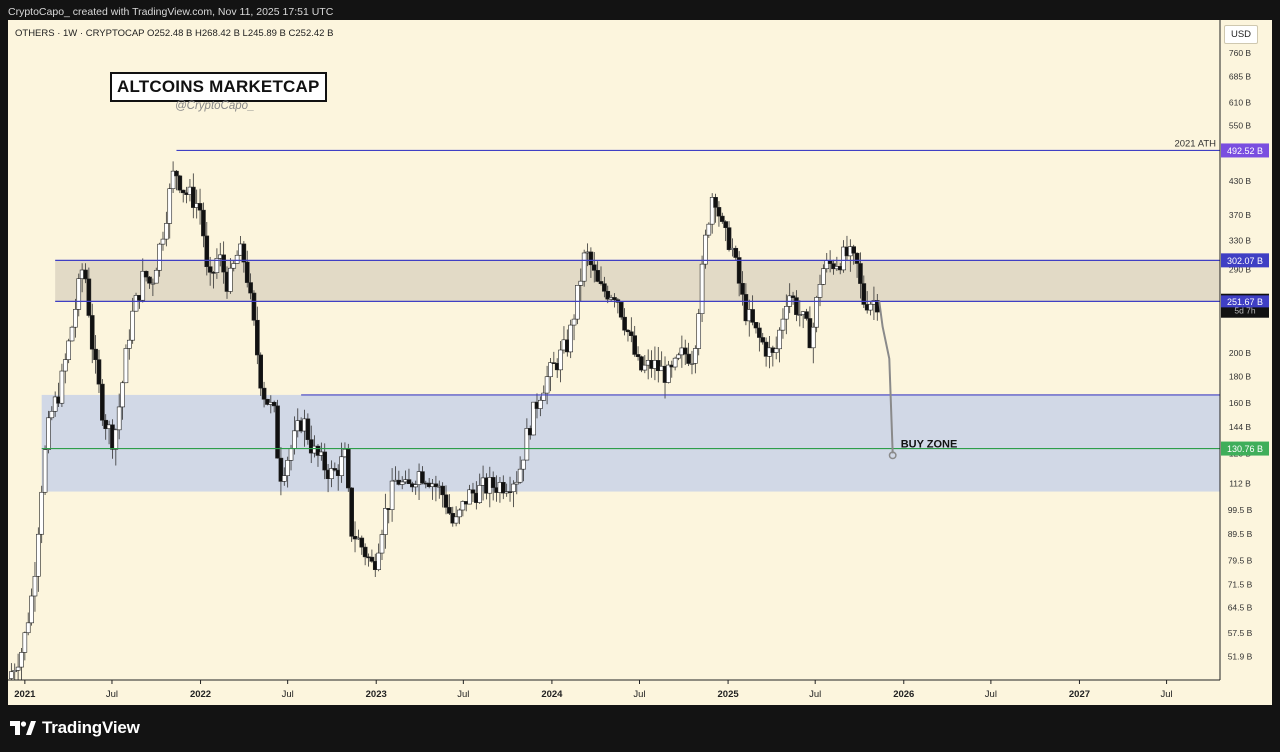 This screenshot has height=752, width=1280. Describe the element at coordinates (1240, 403) in the screenshot. I see `y-tick-label: 160 B` at that location.